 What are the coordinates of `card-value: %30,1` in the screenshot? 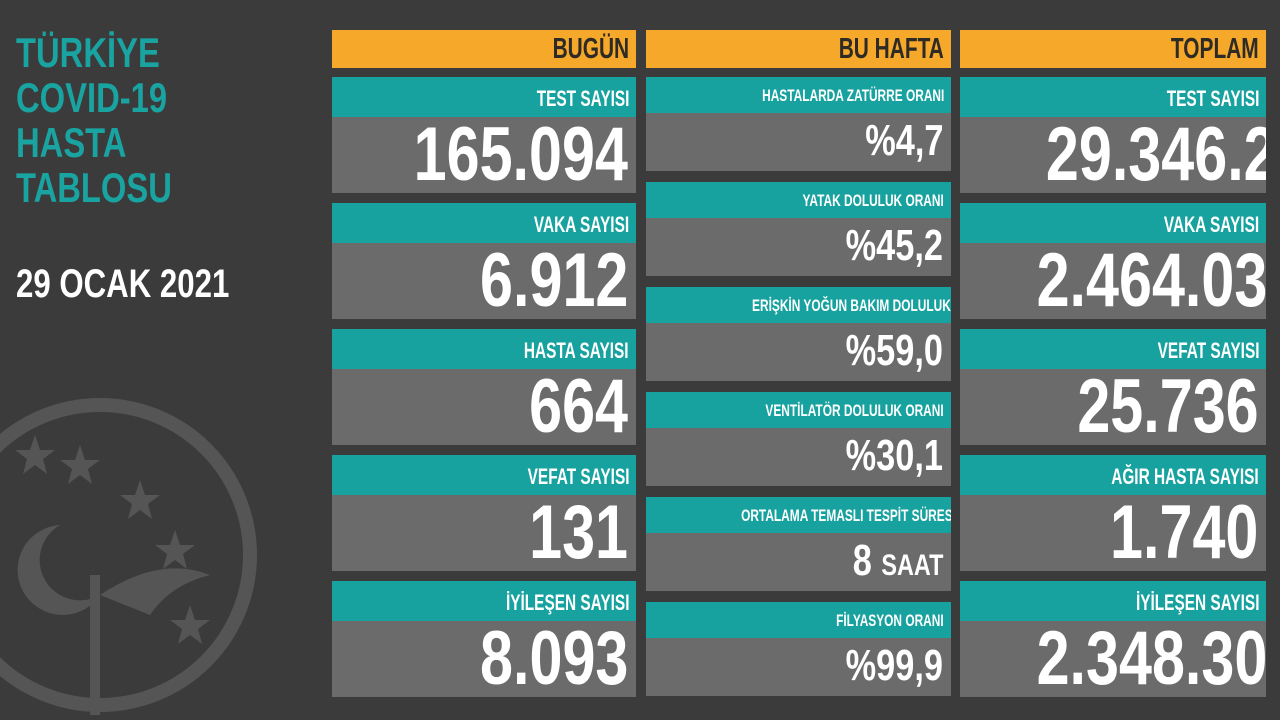 It's located at (894, 455).